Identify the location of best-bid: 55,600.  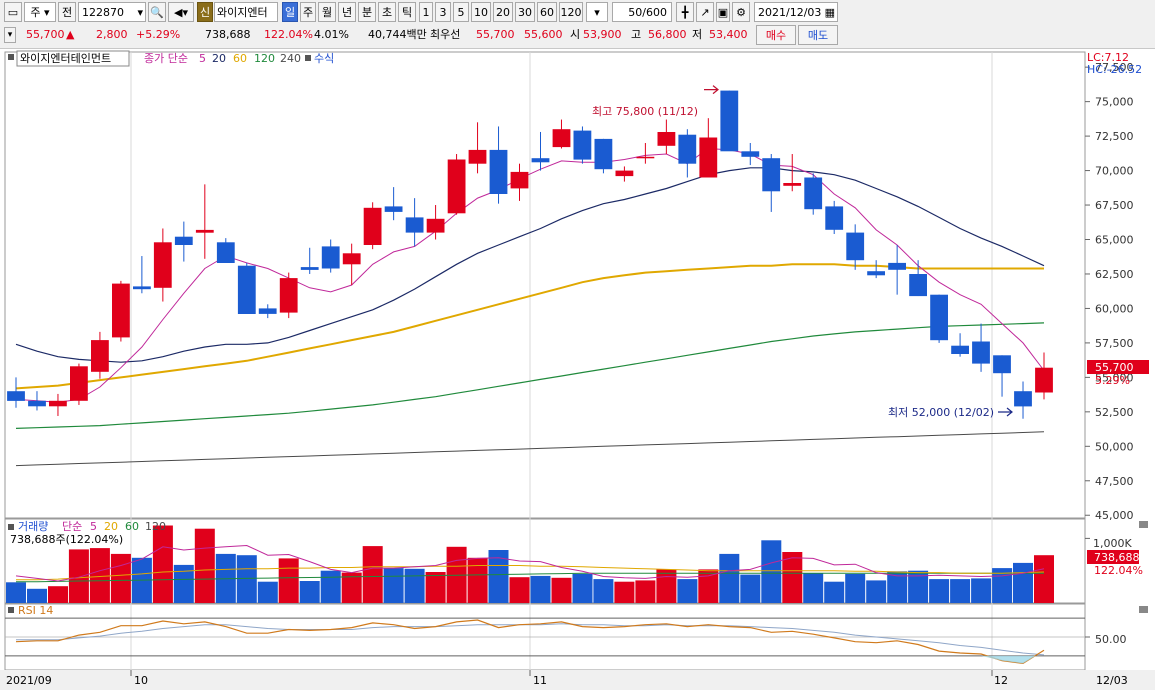
(543, 34).